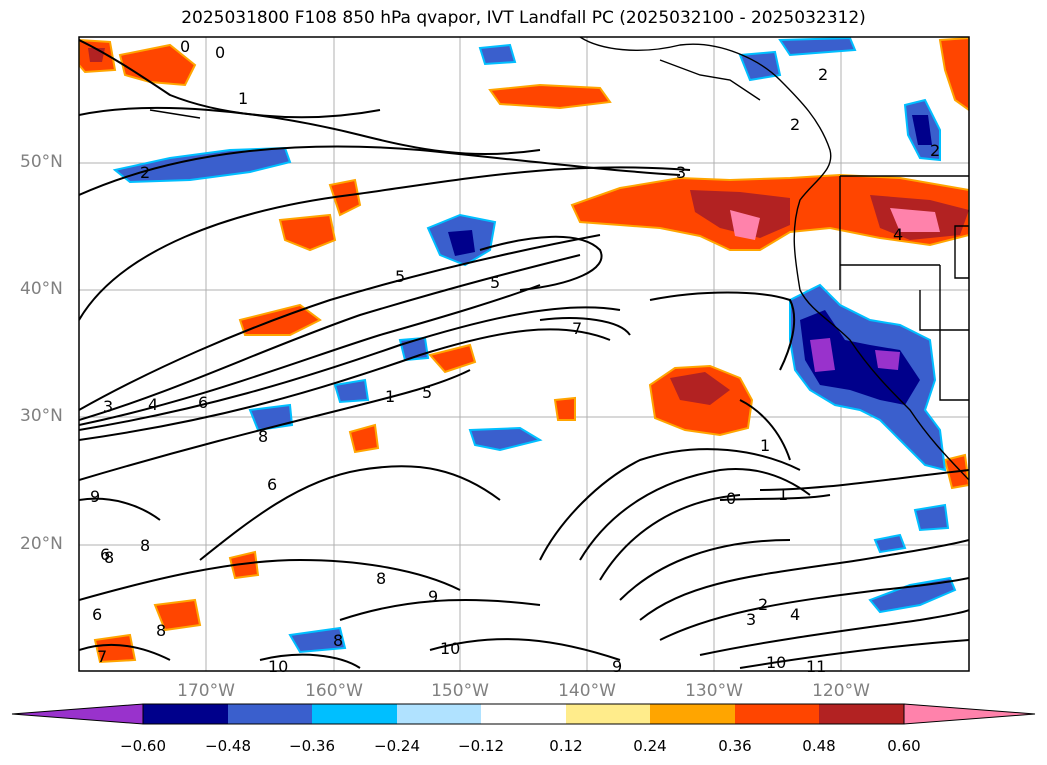  Describe the element at coordinates (41, 416) in the screenshot. I see `lat-label-30n: 30°N` at that location.